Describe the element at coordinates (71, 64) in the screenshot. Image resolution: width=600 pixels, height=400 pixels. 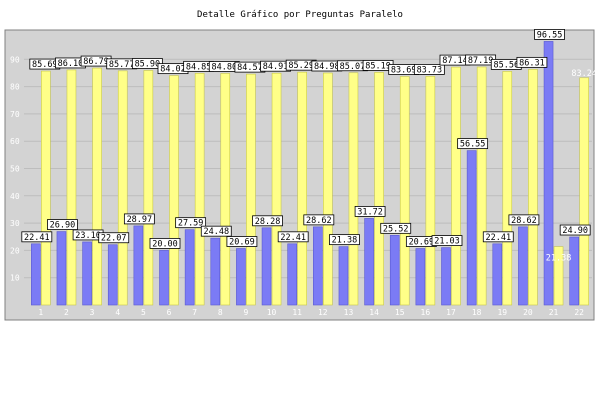
I see `data-label-text: 86.10` at that location.